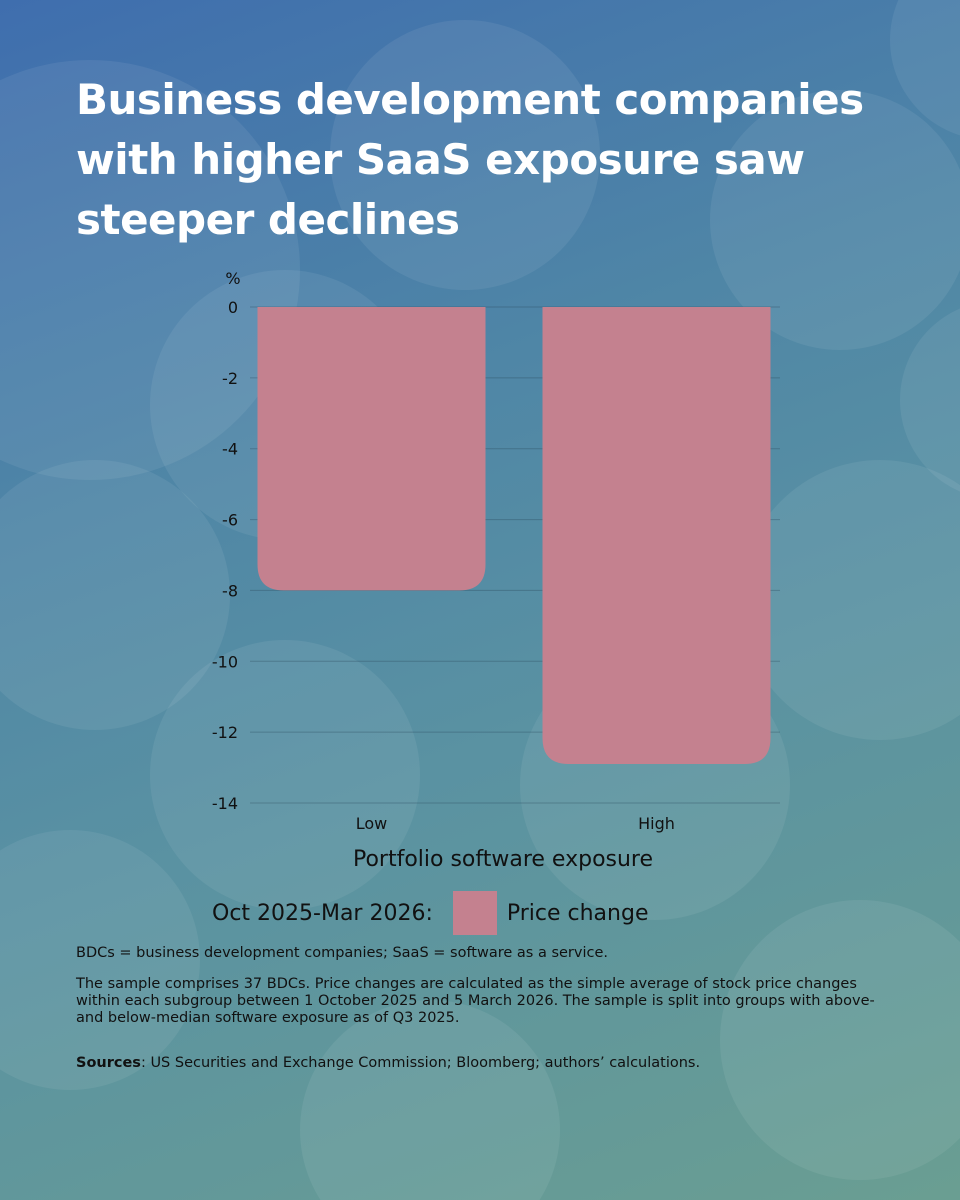 This screenshot has width=960, height=1200. I want to click on y-axis-unit-label: %, so click(232, 278).